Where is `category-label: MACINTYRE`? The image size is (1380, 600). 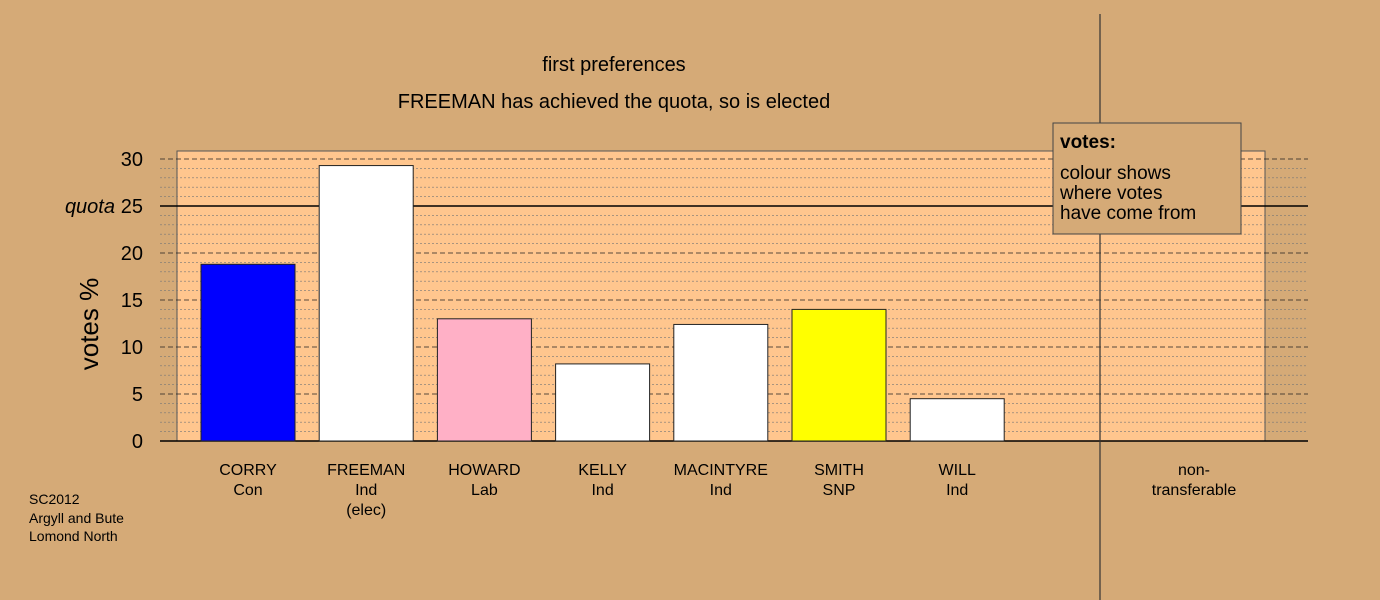
category-label: MACINTYRE is located at coordinates (721, 470).